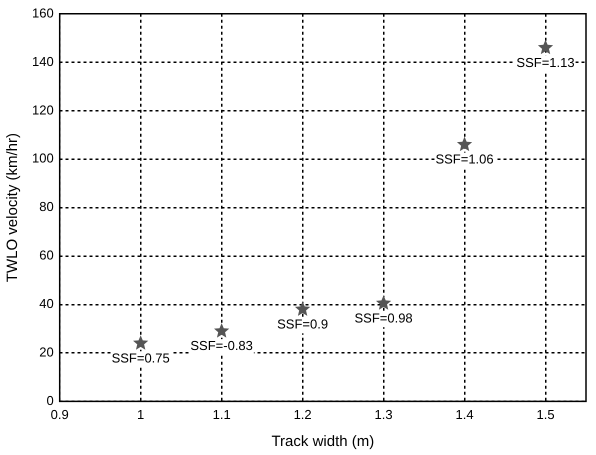  I want to click on y-tick-label: 100, so click(43, 158).